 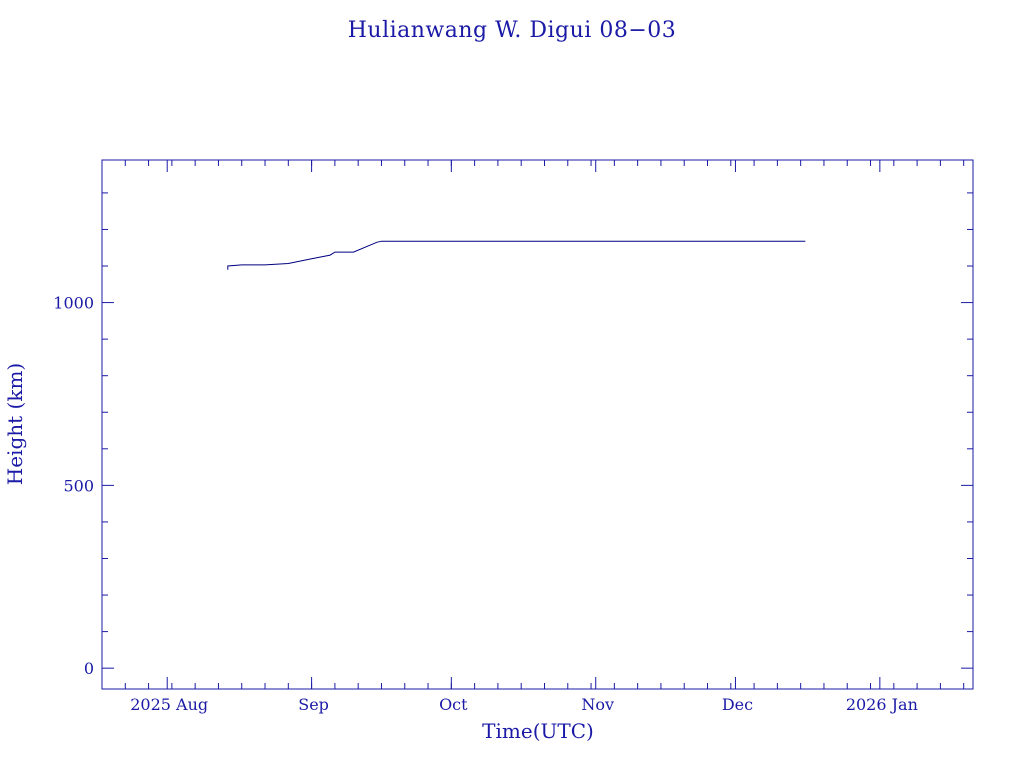 I want to click on chart-title: Hulianwang W. Digui 08−03, so click(x=512, y=30).